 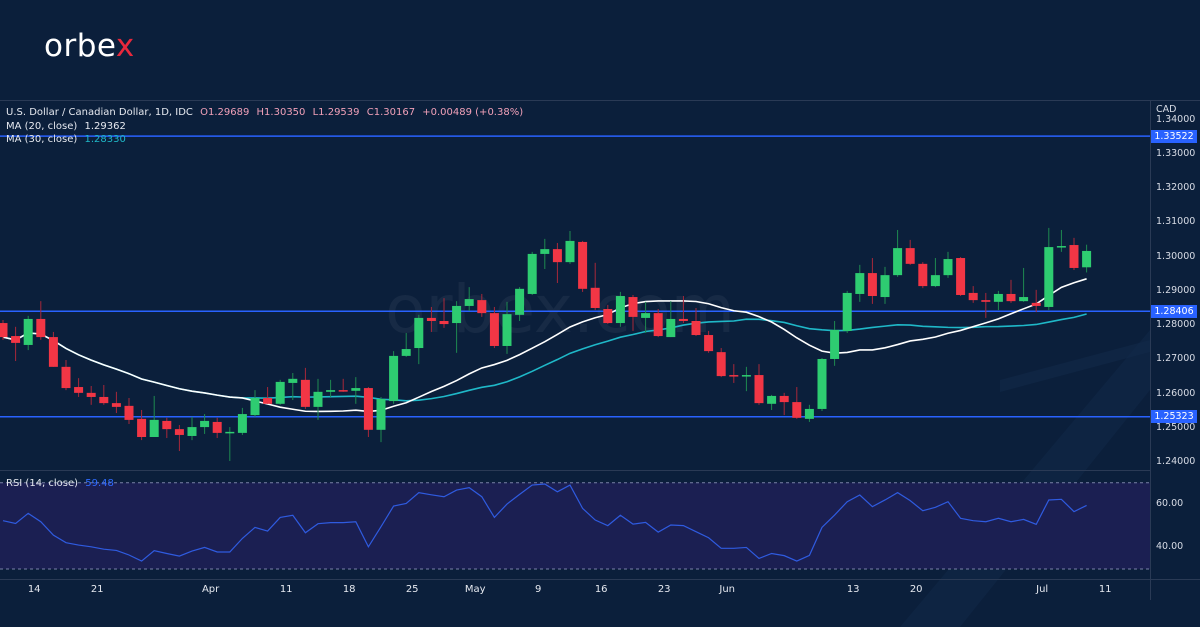 I want to click on close-value: C1.30167, so click(x=391, y=112).